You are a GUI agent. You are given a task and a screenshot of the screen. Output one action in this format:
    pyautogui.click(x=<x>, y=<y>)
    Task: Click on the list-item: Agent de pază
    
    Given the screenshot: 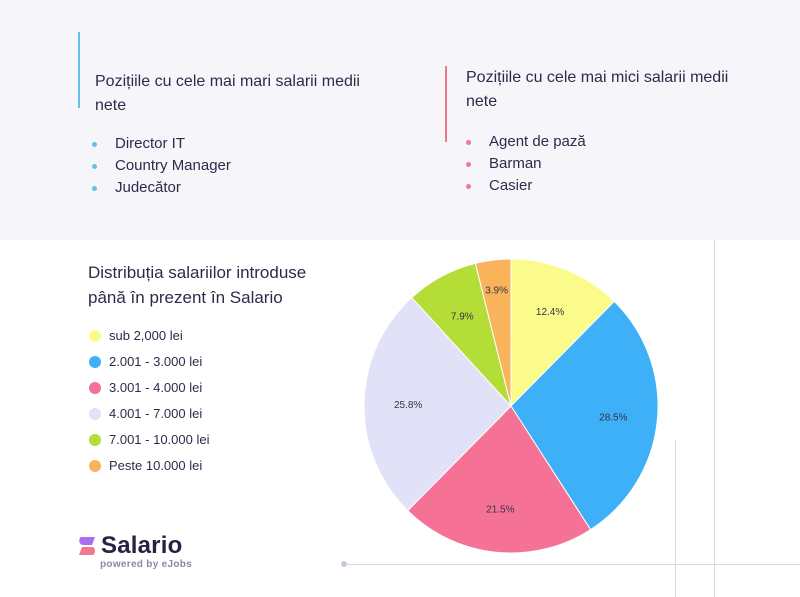 What is the action you would take?
    pyautogui.click(x=526, y=142)
    